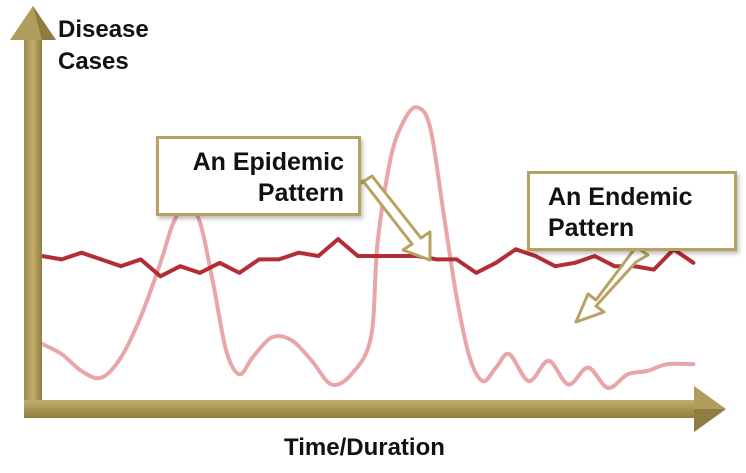 The width and height of the screenshot is (746, 473). What do you see at coordinates (364, 447) in the screenshot?
I see `x-axis-label: Time/Duration` at bounding box center [364, 447].